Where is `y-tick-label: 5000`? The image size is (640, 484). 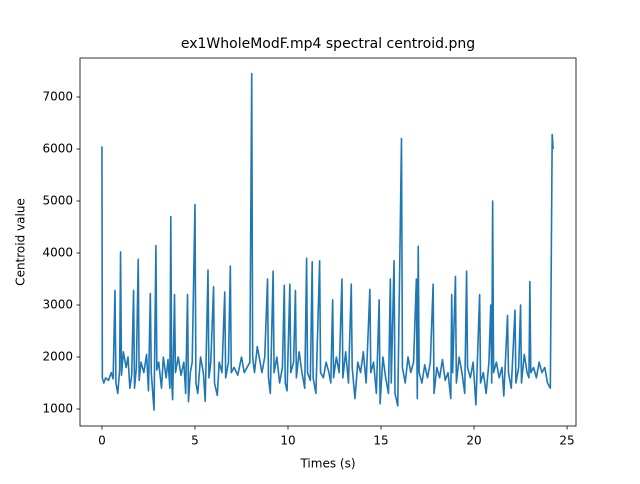
y-tick-label: 5000 is located at coordinates (57, 200).